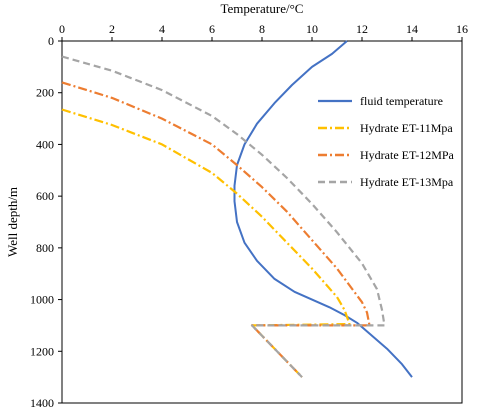 This screenshot has height=408, width=484. Describe the element at coordinates (162, 29) in the screenshot. I see `x-tick-label: 4` at that location.